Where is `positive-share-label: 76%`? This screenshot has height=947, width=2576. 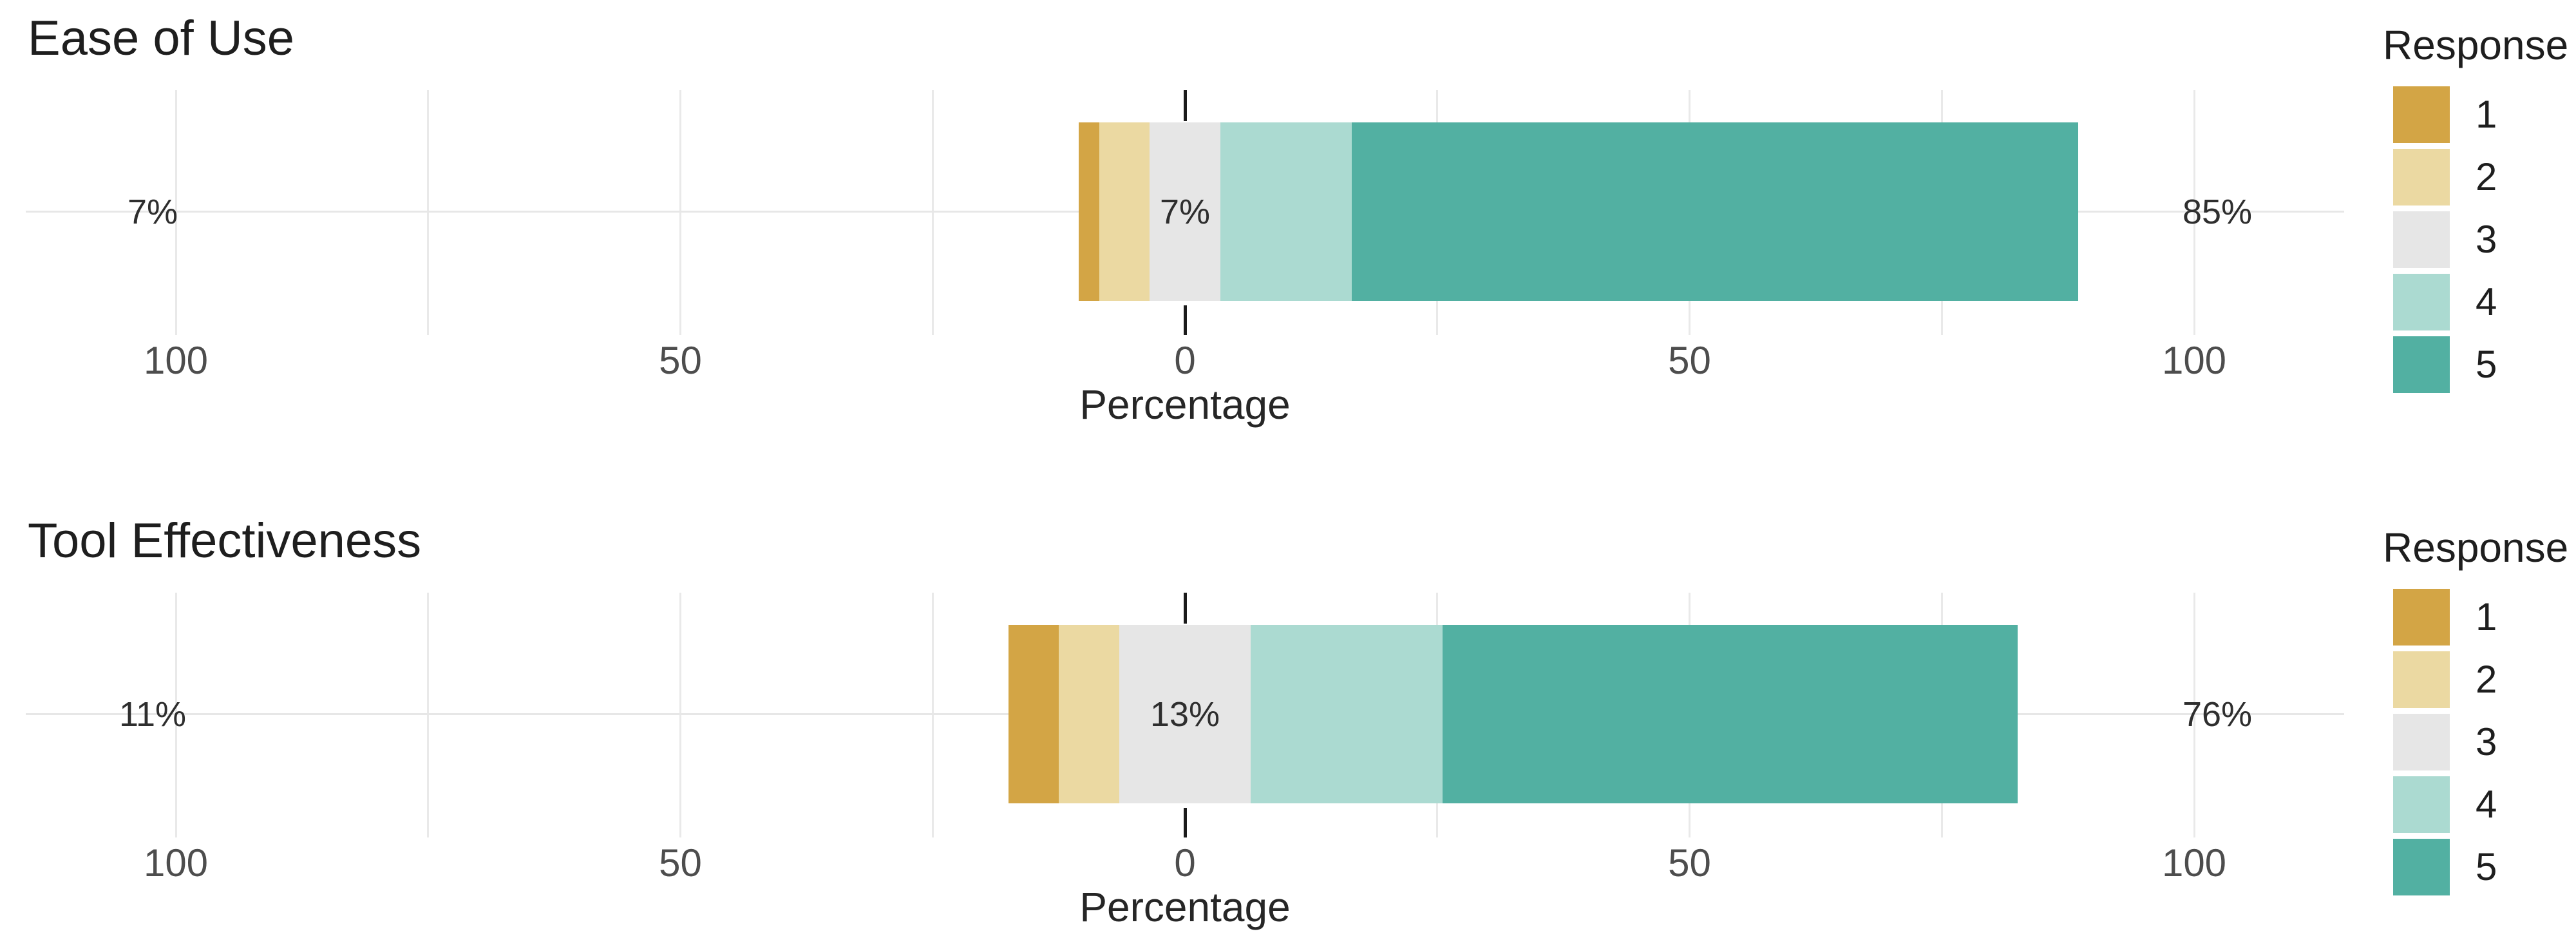 positive-share-label: 76% is located at coordinates (2217, 714).